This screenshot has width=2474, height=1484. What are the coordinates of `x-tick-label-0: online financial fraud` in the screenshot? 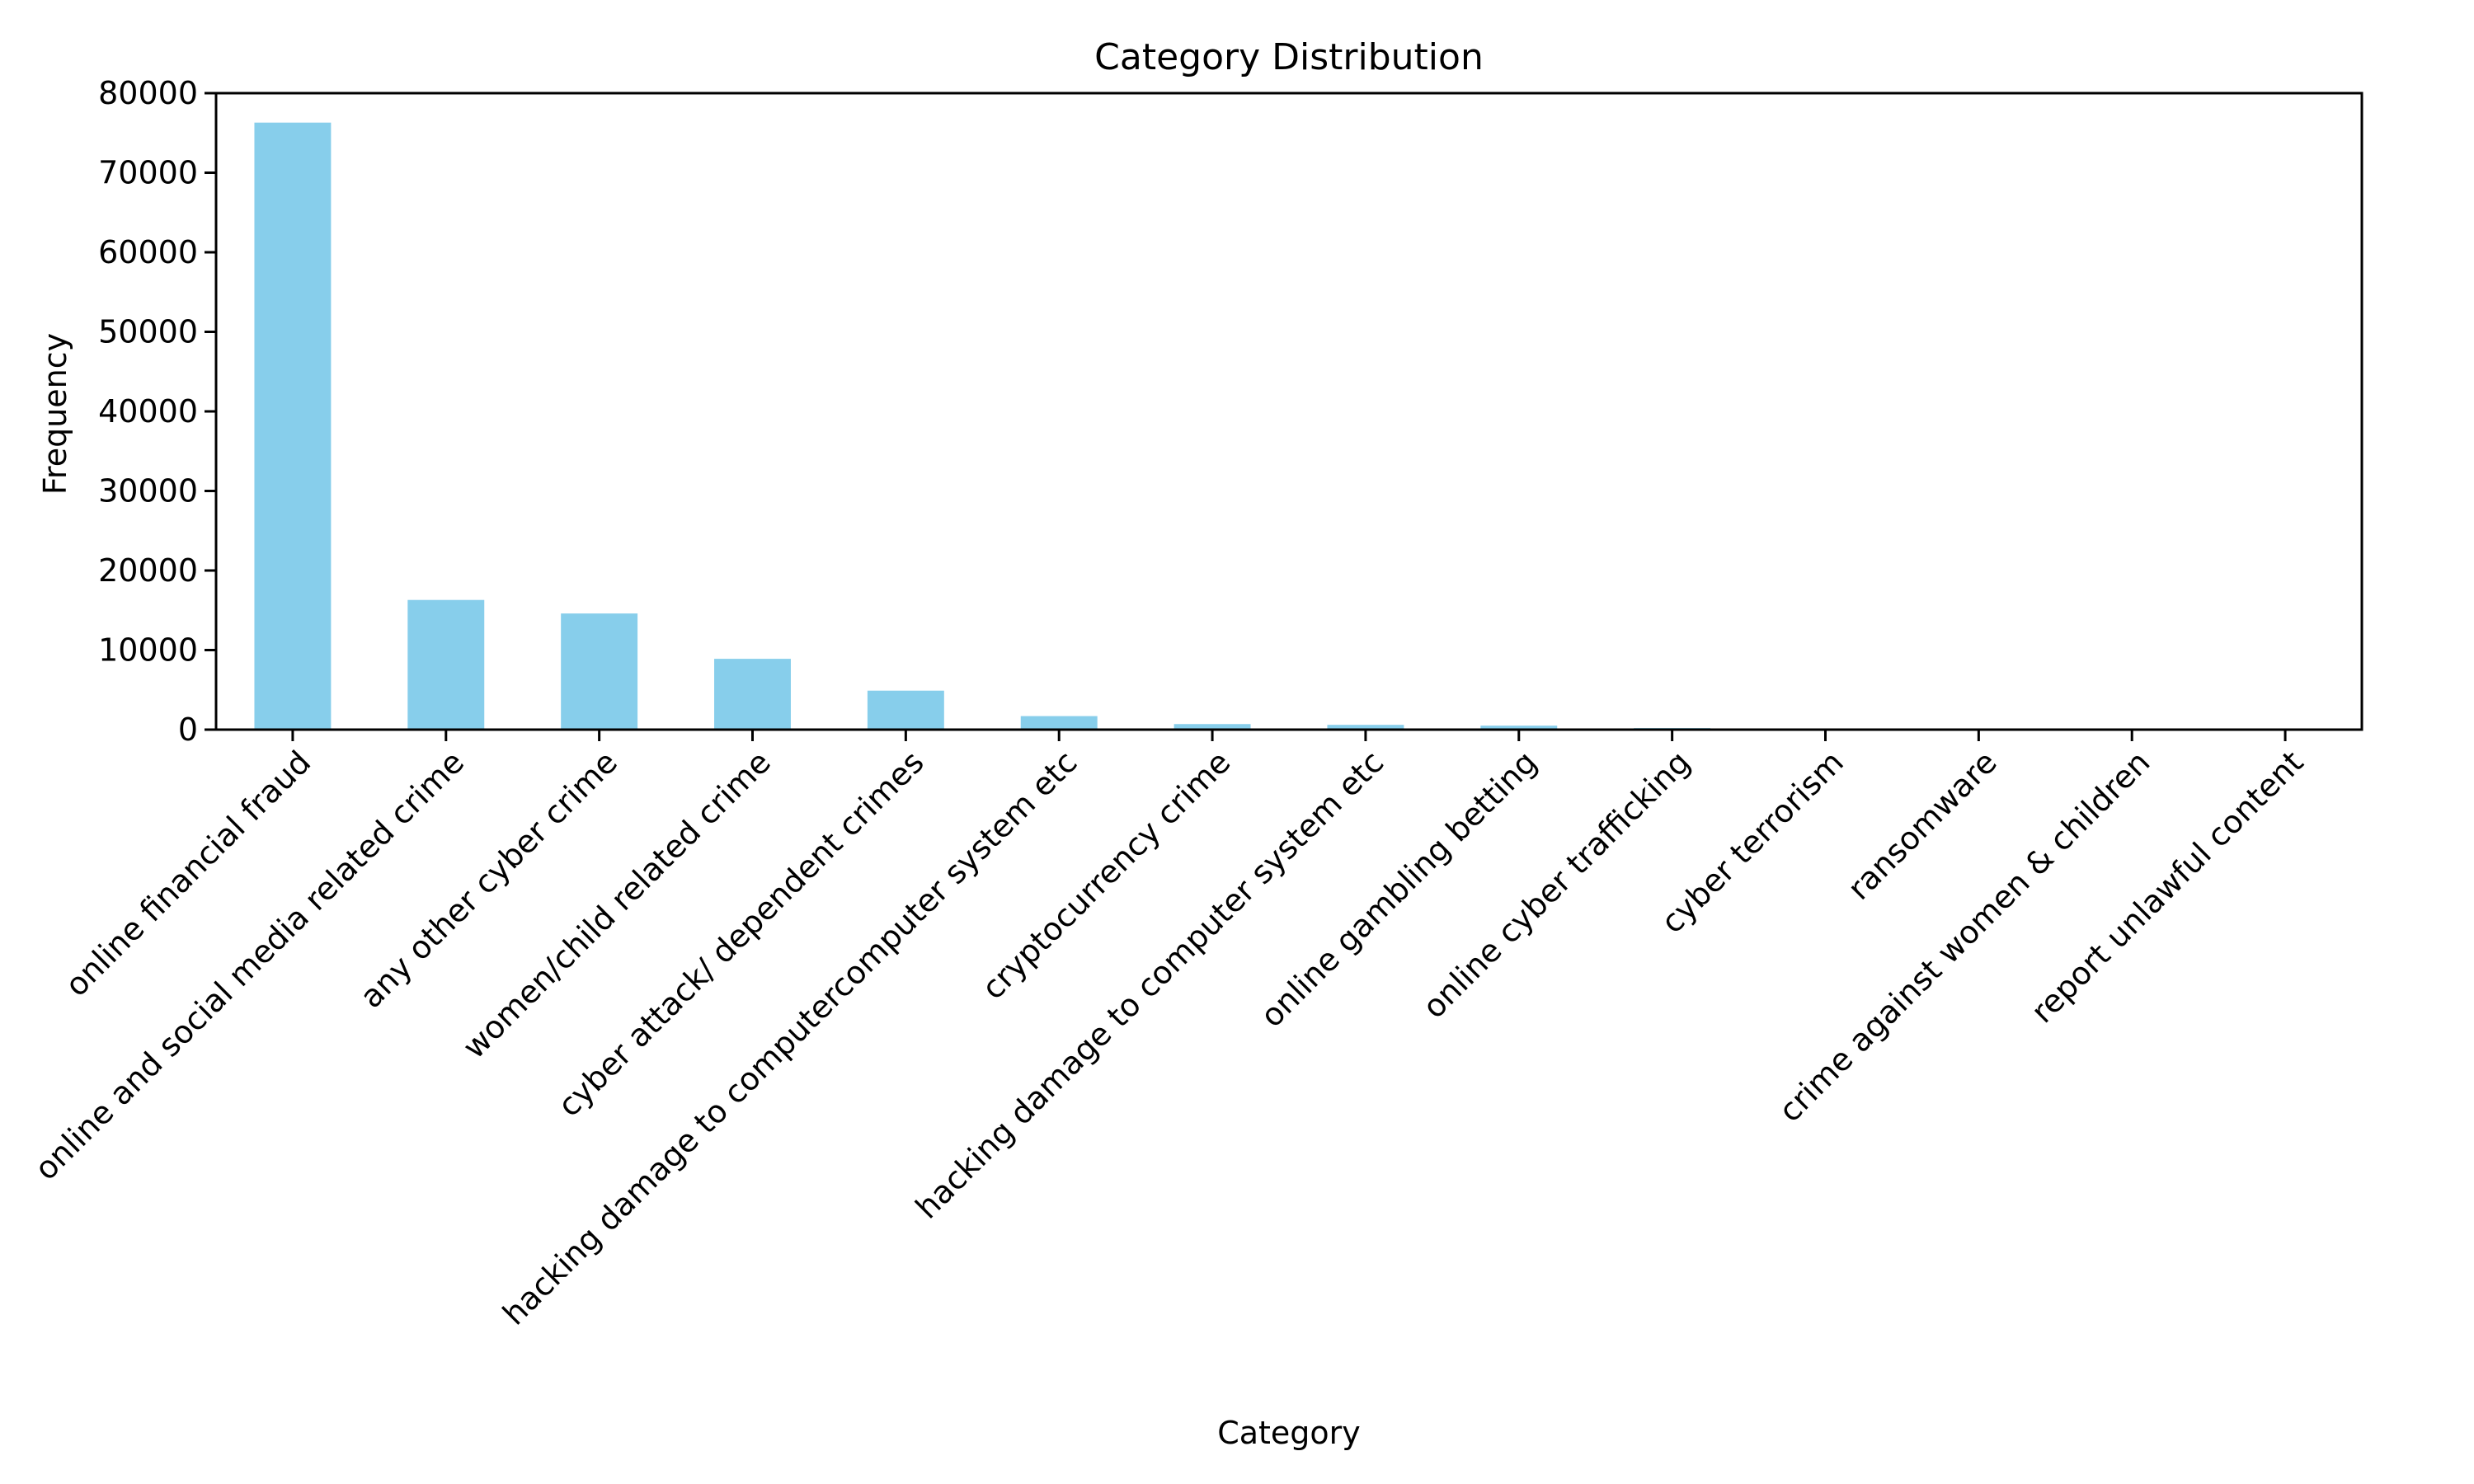 It's located at (187, 873).